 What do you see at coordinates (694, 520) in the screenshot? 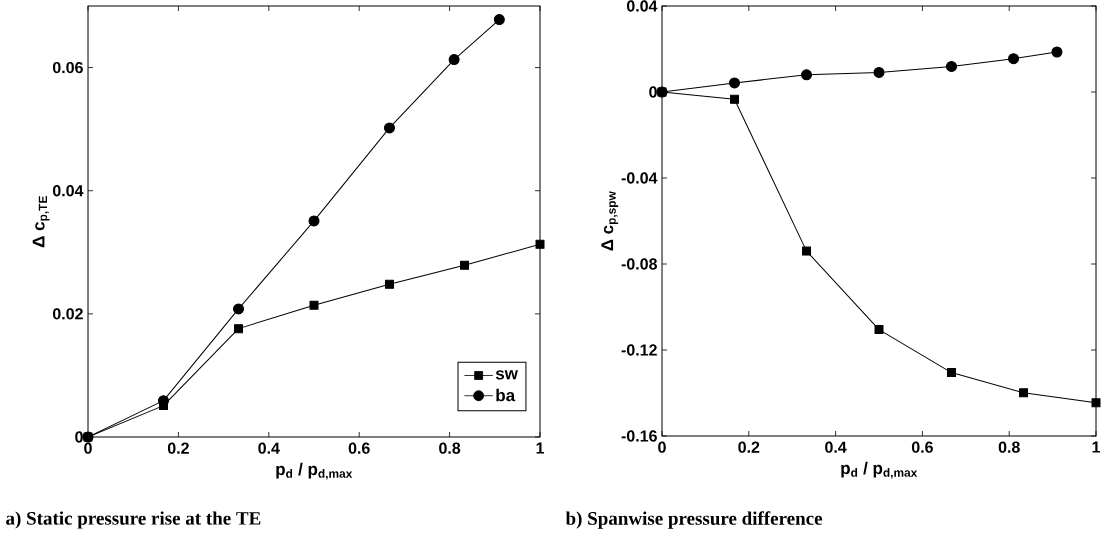
I see `text: b) Spanwise pressure difference` at bounding box center [694, 520].